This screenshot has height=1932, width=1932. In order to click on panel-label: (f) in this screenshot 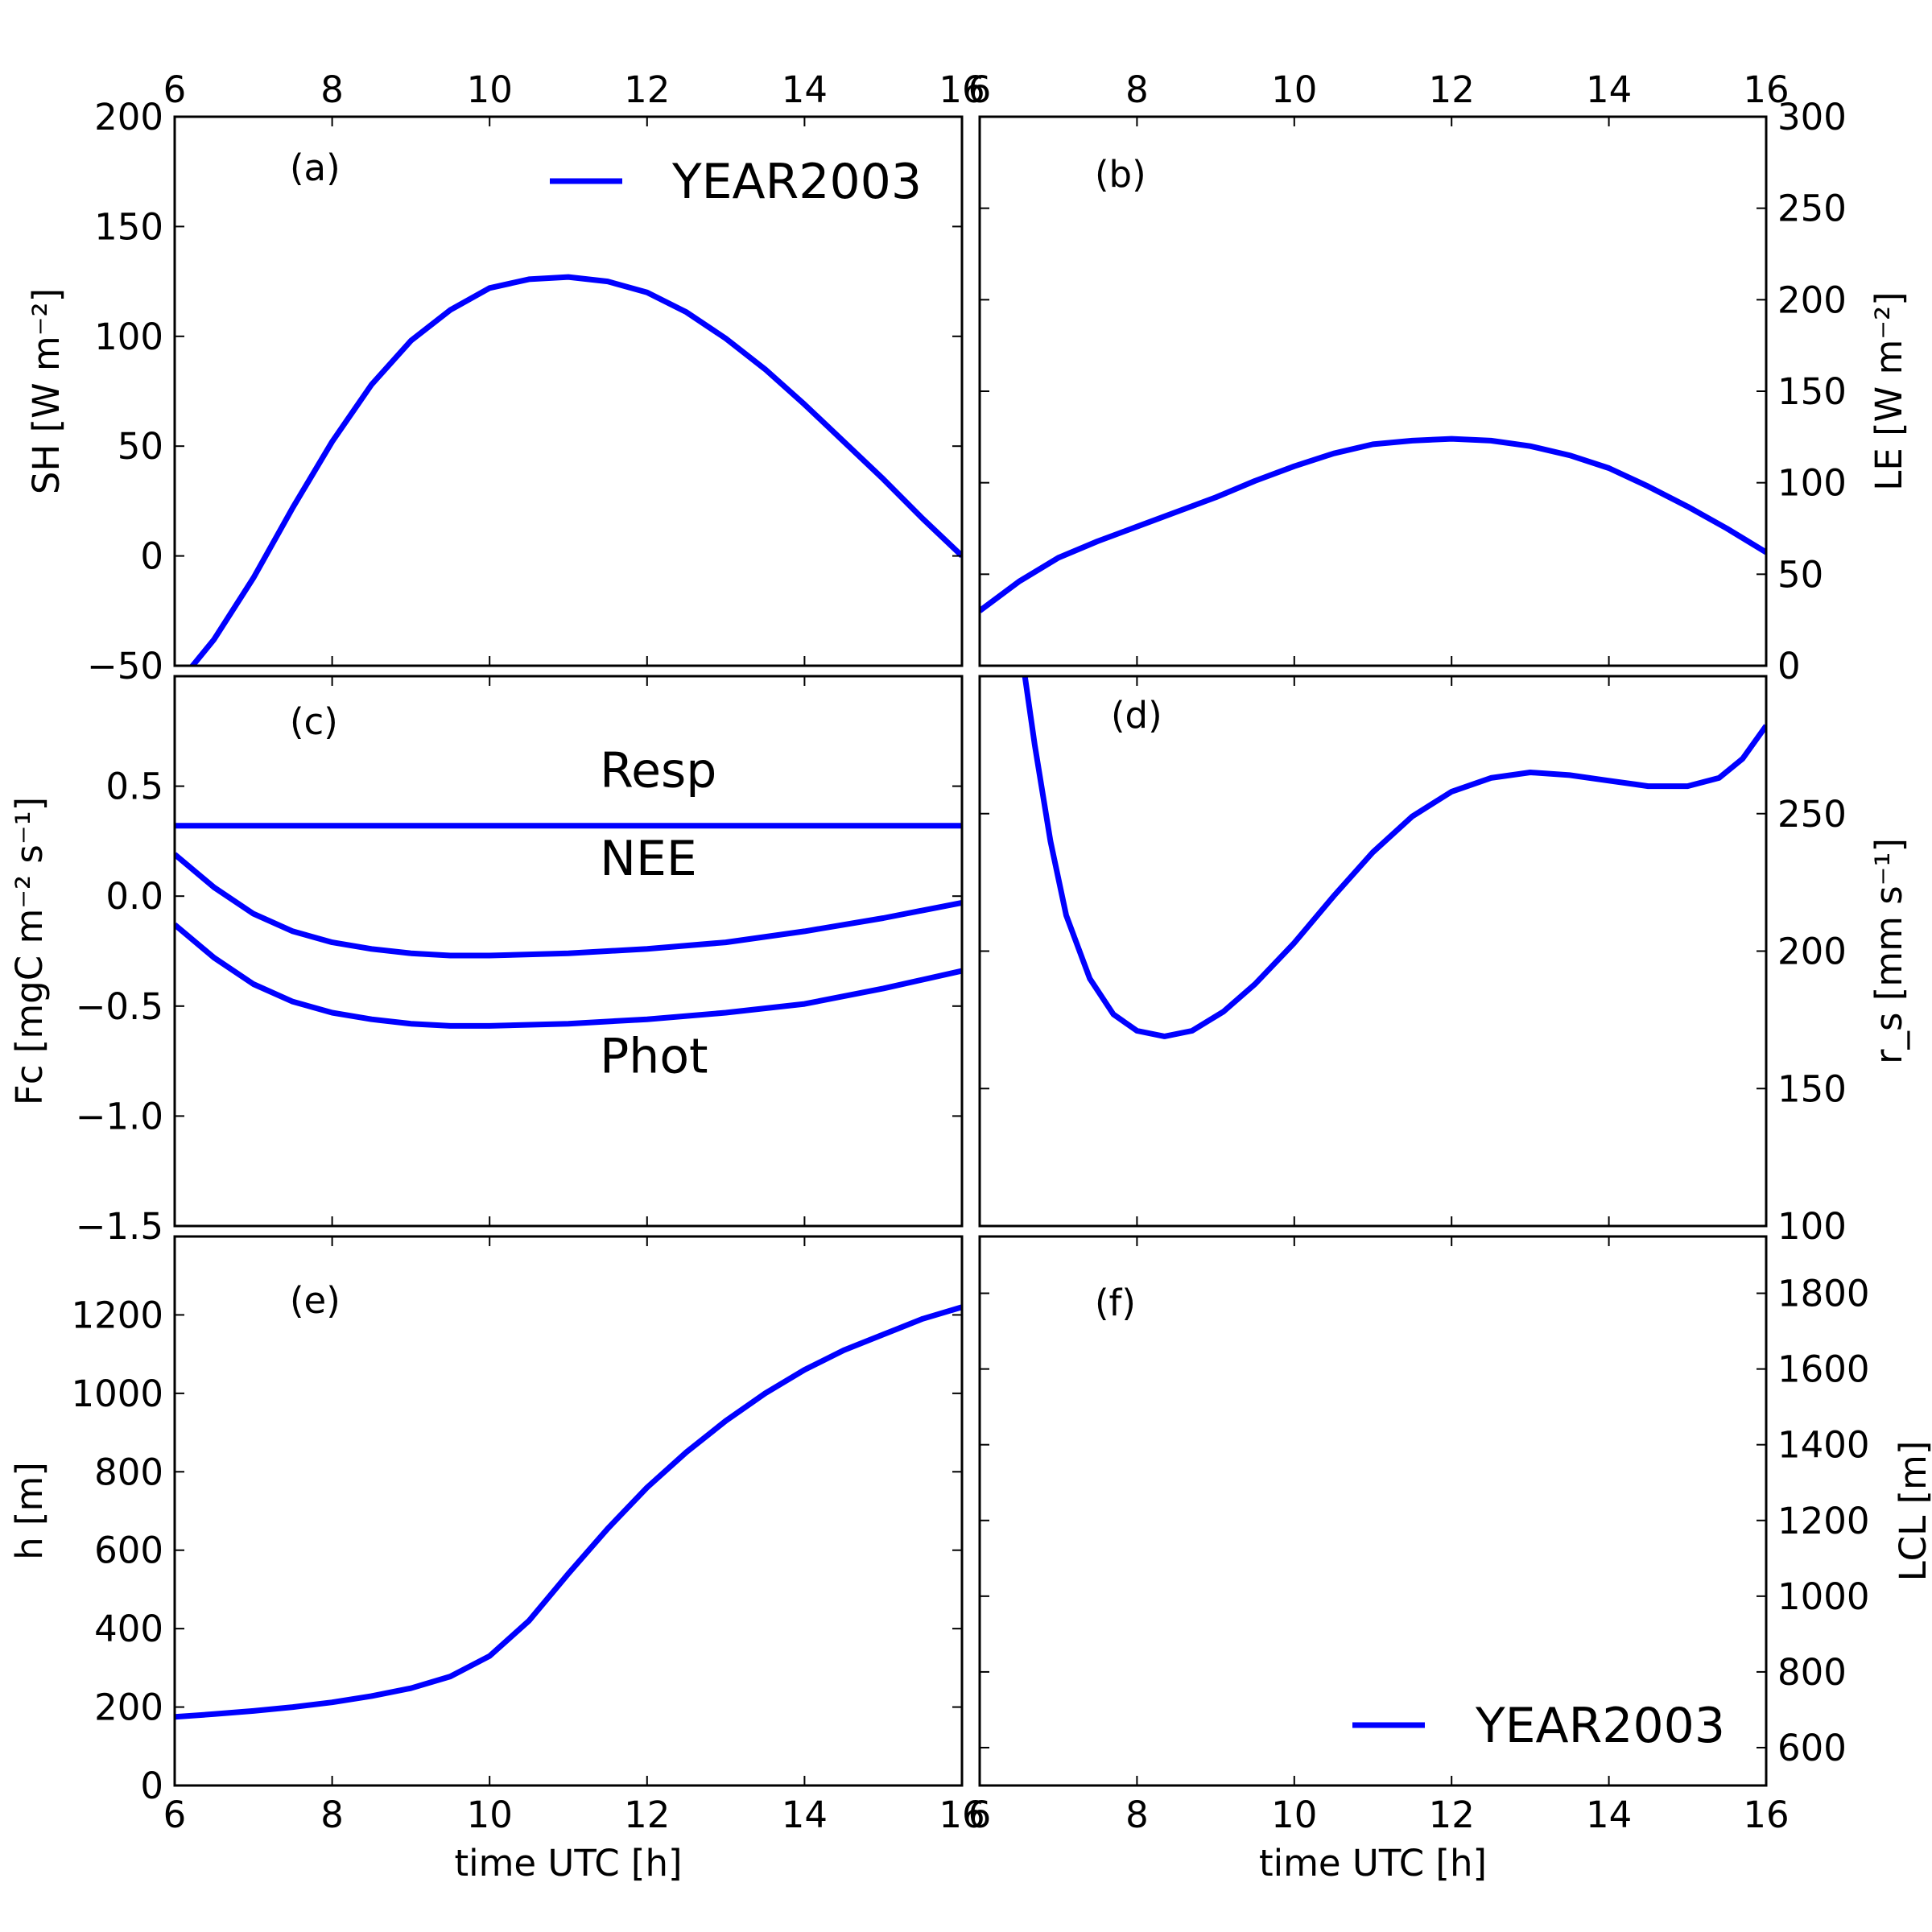, I will do `click(1115, 1303)`.